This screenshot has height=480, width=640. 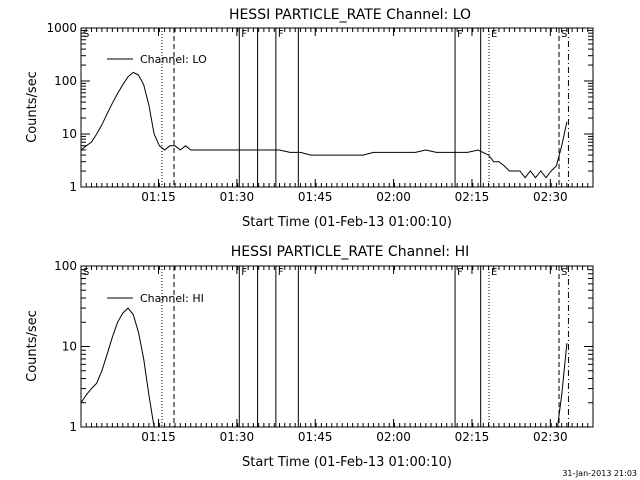 I want to click on chart-title: HESSI PARTICLE_RATE Channel: HI, so click(x=350, y=252).